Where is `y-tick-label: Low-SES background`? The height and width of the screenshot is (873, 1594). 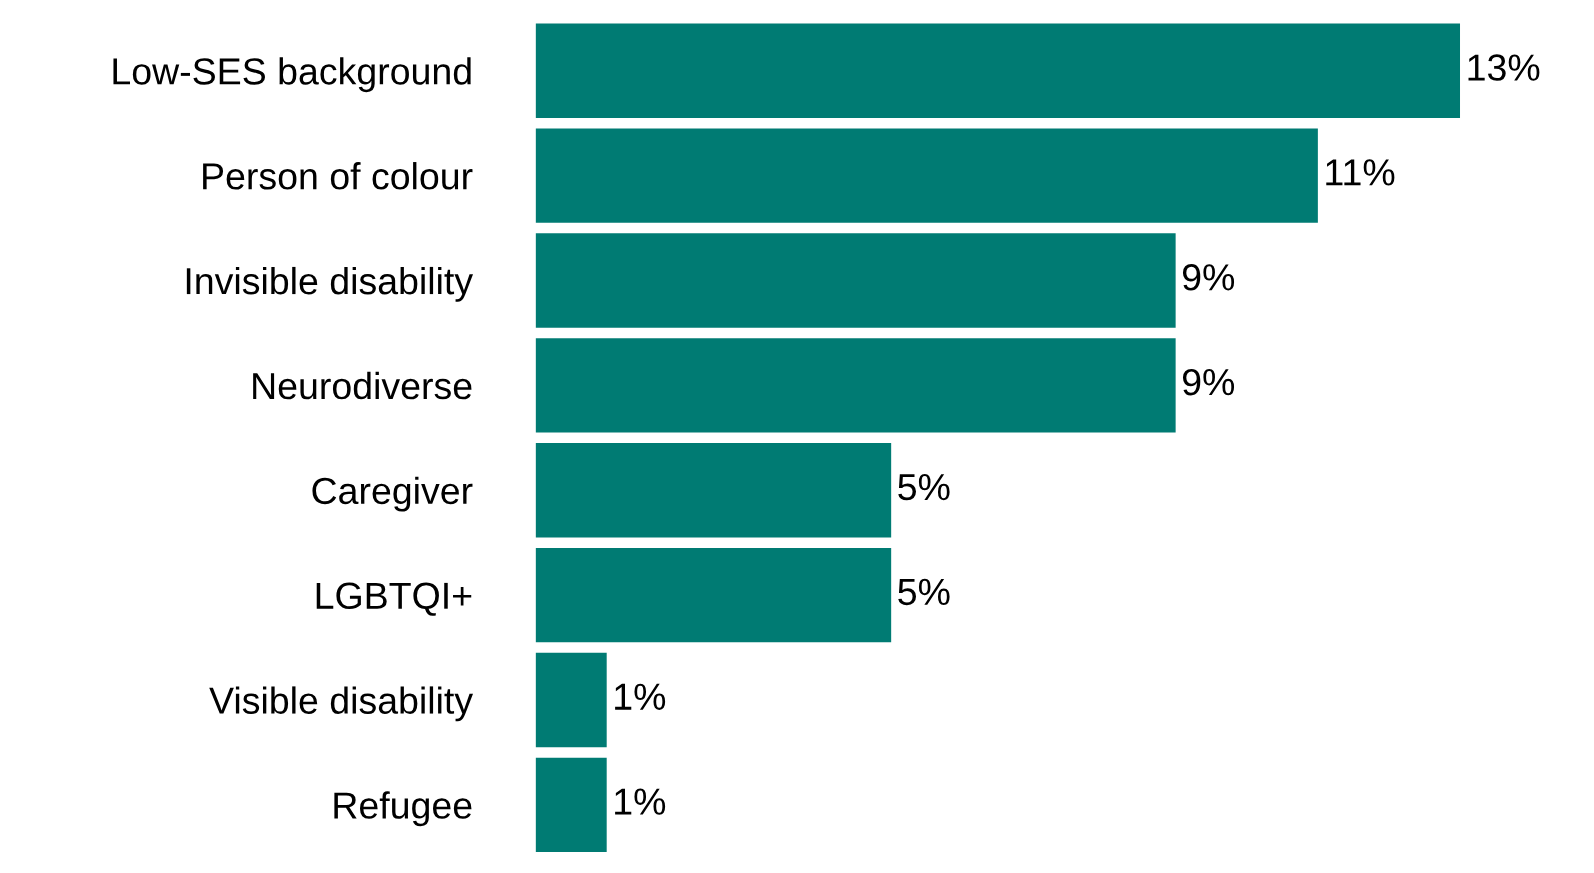 y-tick-label: Low-SES background is located at coordinates (292, 75).